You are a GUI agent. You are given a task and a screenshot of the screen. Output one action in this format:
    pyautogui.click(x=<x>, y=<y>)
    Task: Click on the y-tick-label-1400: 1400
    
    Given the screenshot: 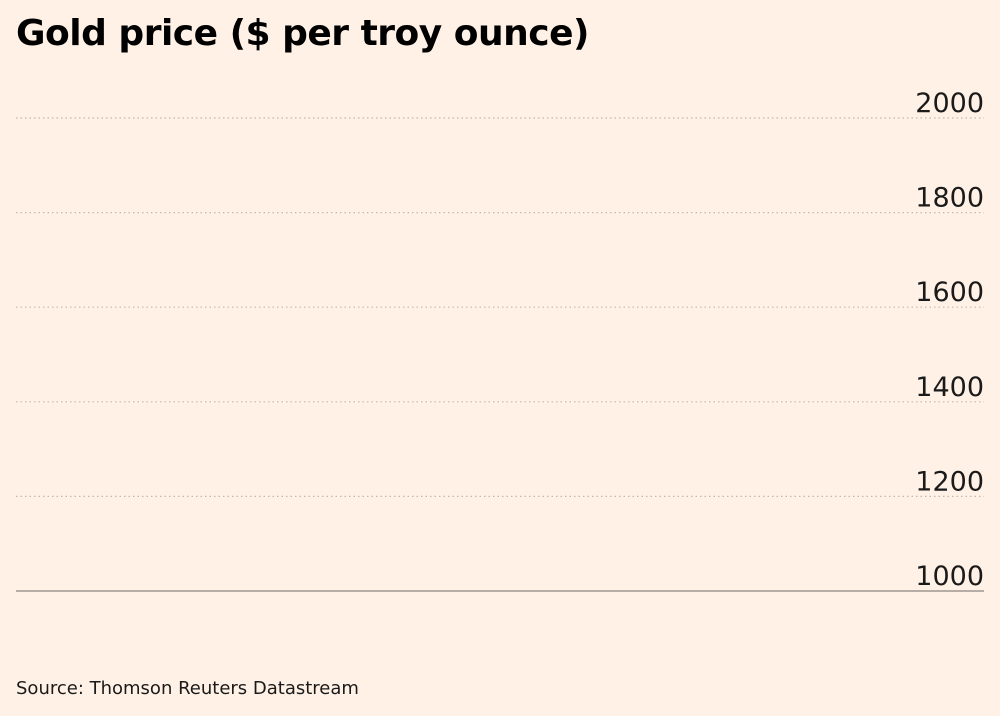 What is the action you would take?
    pyautogui.click(x=949, y=387)
    